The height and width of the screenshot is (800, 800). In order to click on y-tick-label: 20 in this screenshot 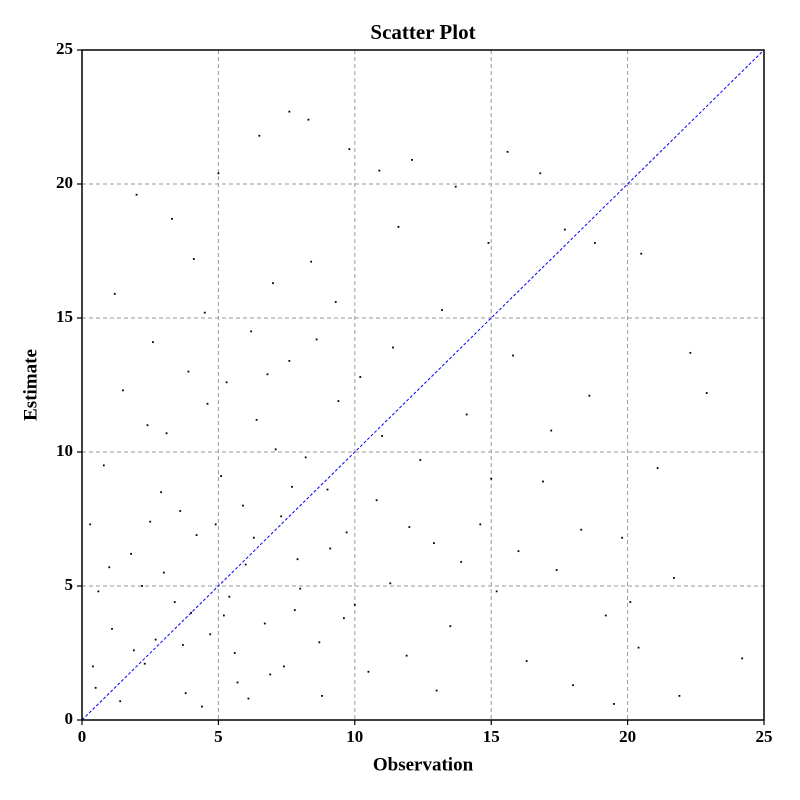, I will do `click(64, 182)`.